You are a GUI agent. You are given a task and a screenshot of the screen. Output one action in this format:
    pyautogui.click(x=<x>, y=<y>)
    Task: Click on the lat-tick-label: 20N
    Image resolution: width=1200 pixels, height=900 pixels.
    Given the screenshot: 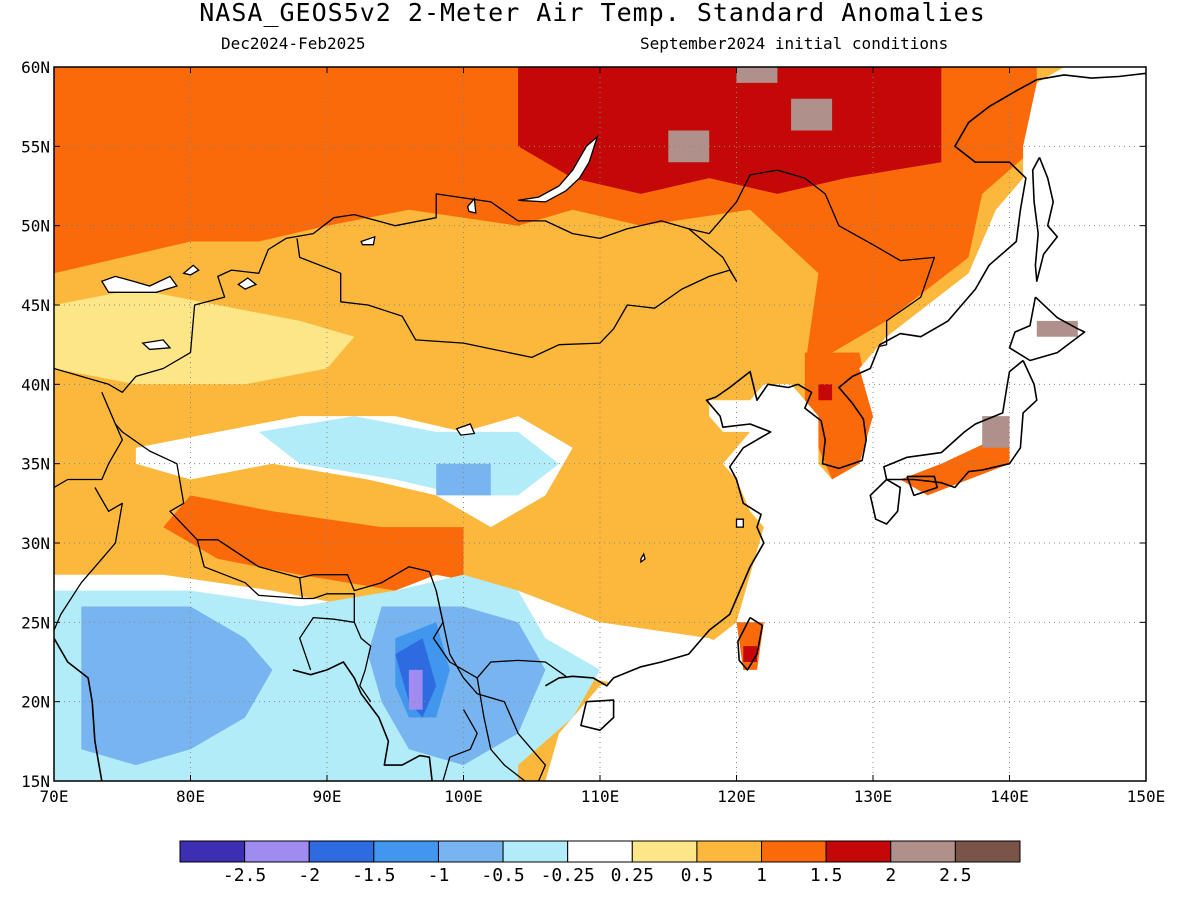 What is the action you would take?
    pyautogui.click(x=35, y=702)
    